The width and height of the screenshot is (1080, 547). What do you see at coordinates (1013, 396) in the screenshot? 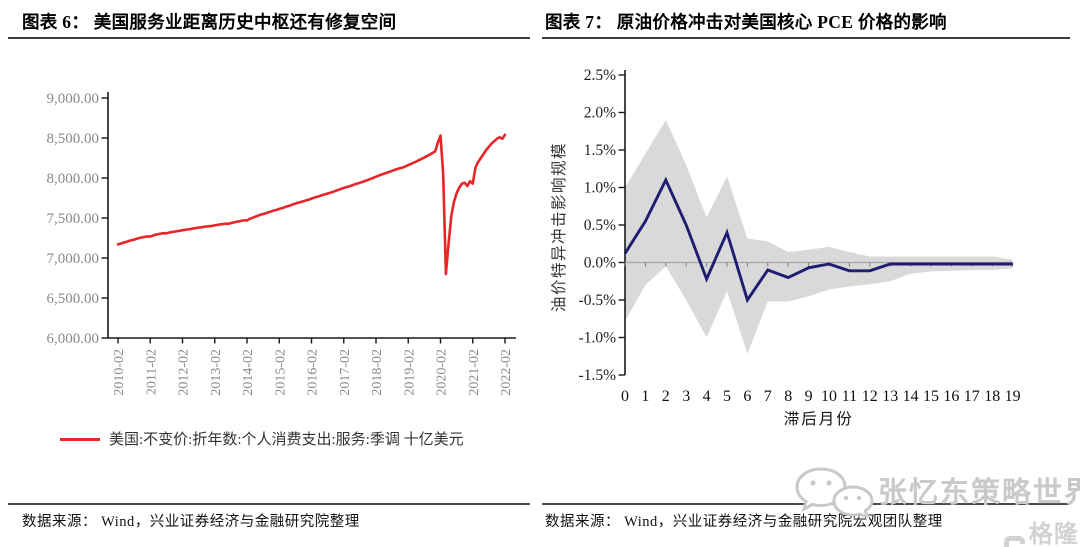
I see `x-tick-label: 19` at bounding box center [1013, 396].